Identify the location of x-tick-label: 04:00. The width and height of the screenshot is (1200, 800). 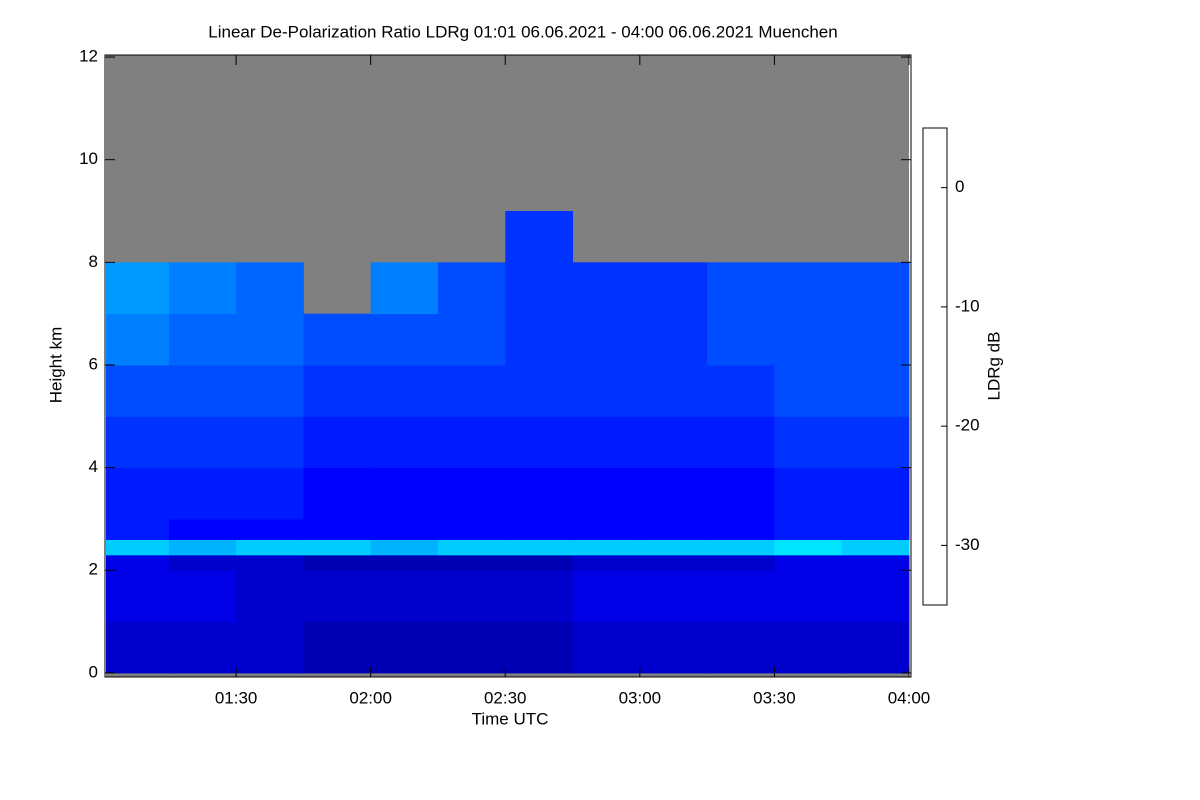
(909, 697).